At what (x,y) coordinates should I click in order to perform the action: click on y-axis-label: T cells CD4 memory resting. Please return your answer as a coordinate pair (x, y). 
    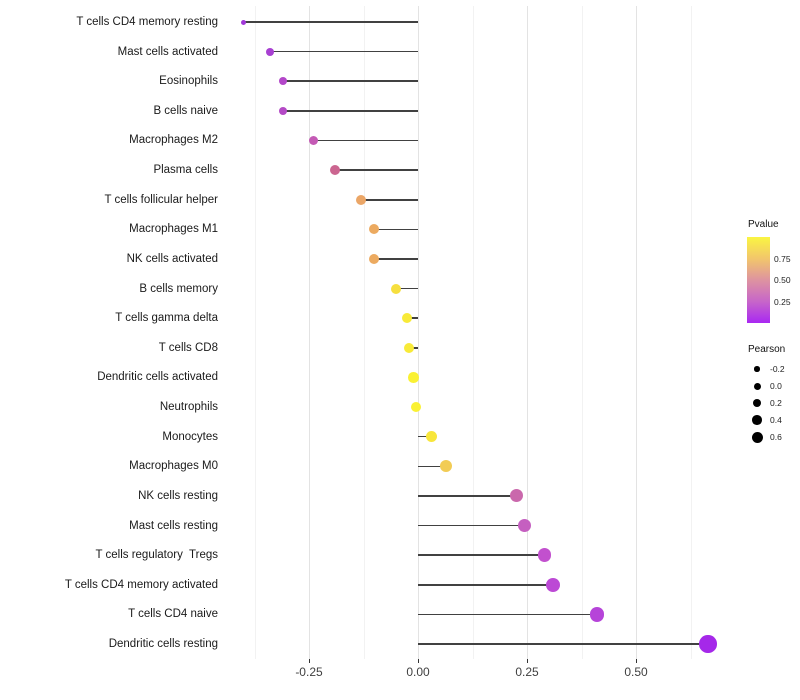
    Looking at the image, I should click on (147, 22).